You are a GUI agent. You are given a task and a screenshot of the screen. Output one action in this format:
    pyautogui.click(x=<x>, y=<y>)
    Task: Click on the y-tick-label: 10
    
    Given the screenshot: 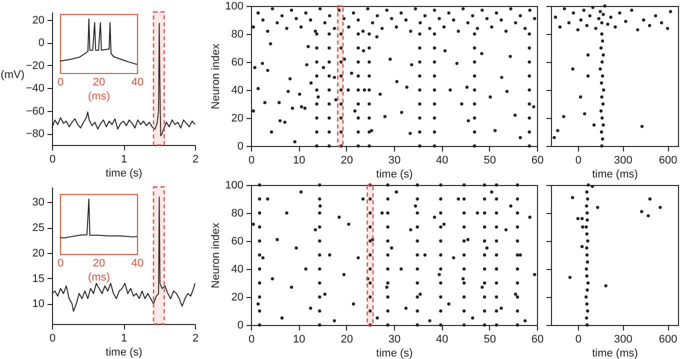 What is the action you would take?
    pyautogui.click(x=38, y=304)
    